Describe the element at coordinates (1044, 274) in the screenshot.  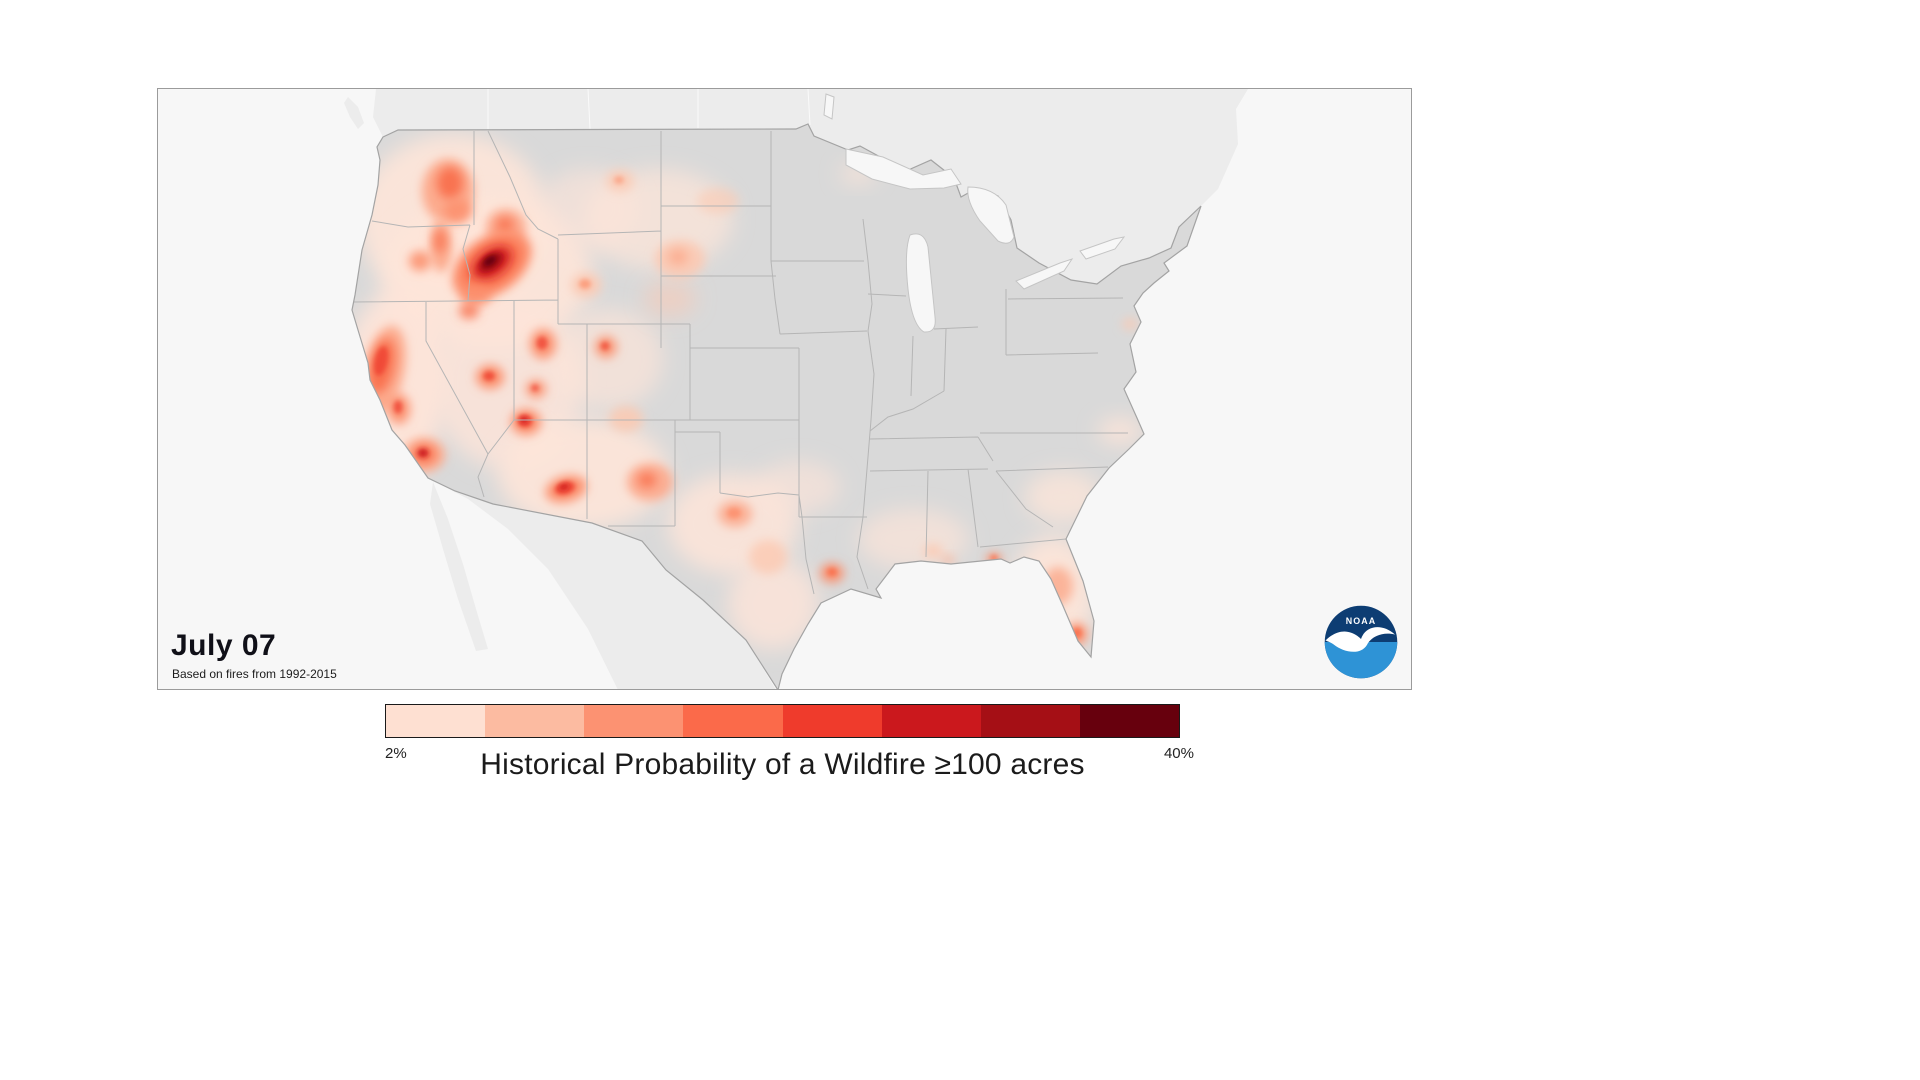
I see `lake-erie` at that location.